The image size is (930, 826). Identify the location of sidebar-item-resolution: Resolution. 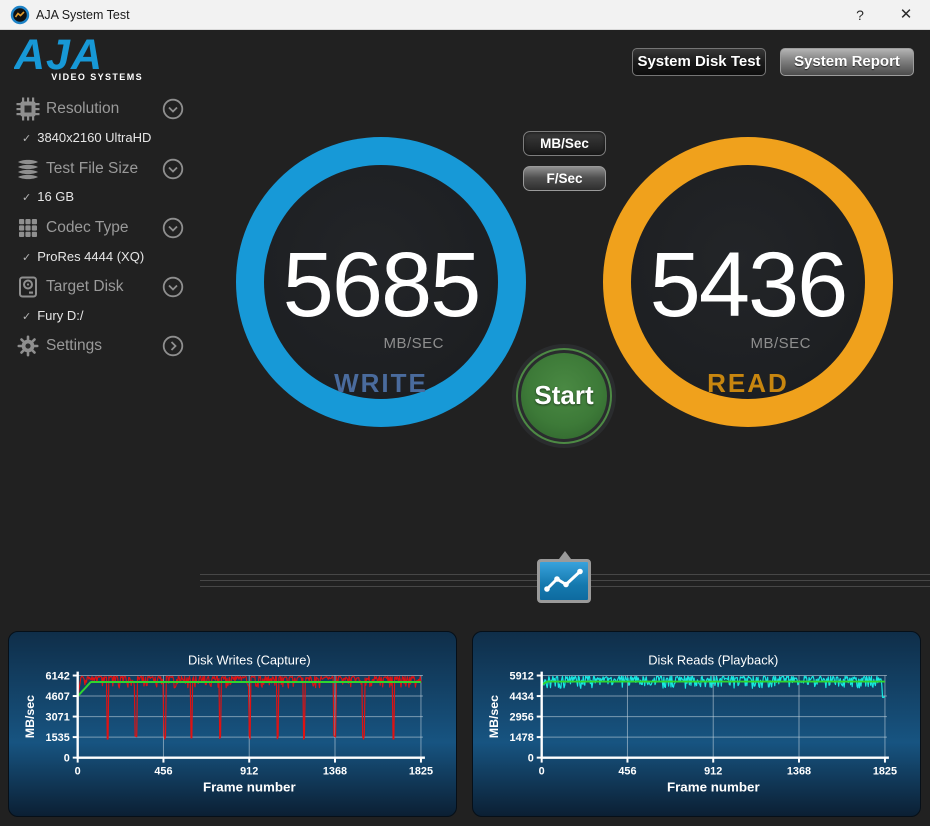
(111, 109).